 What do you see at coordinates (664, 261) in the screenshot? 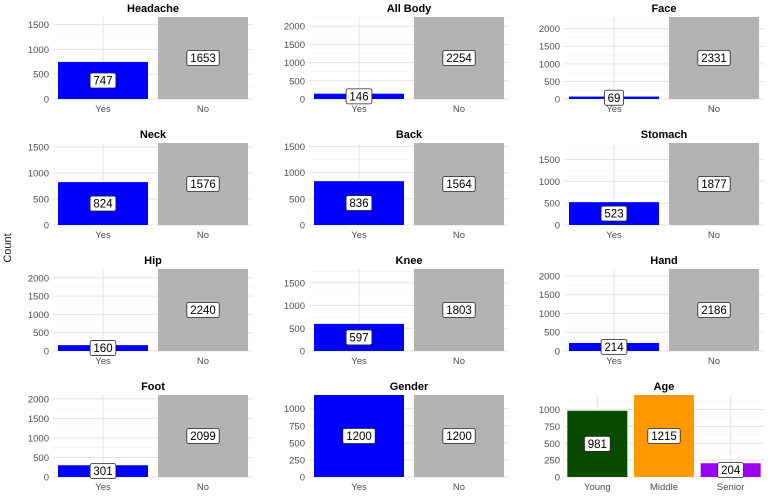
I see `panel-title: Hand` at bounding box center [664, 261].